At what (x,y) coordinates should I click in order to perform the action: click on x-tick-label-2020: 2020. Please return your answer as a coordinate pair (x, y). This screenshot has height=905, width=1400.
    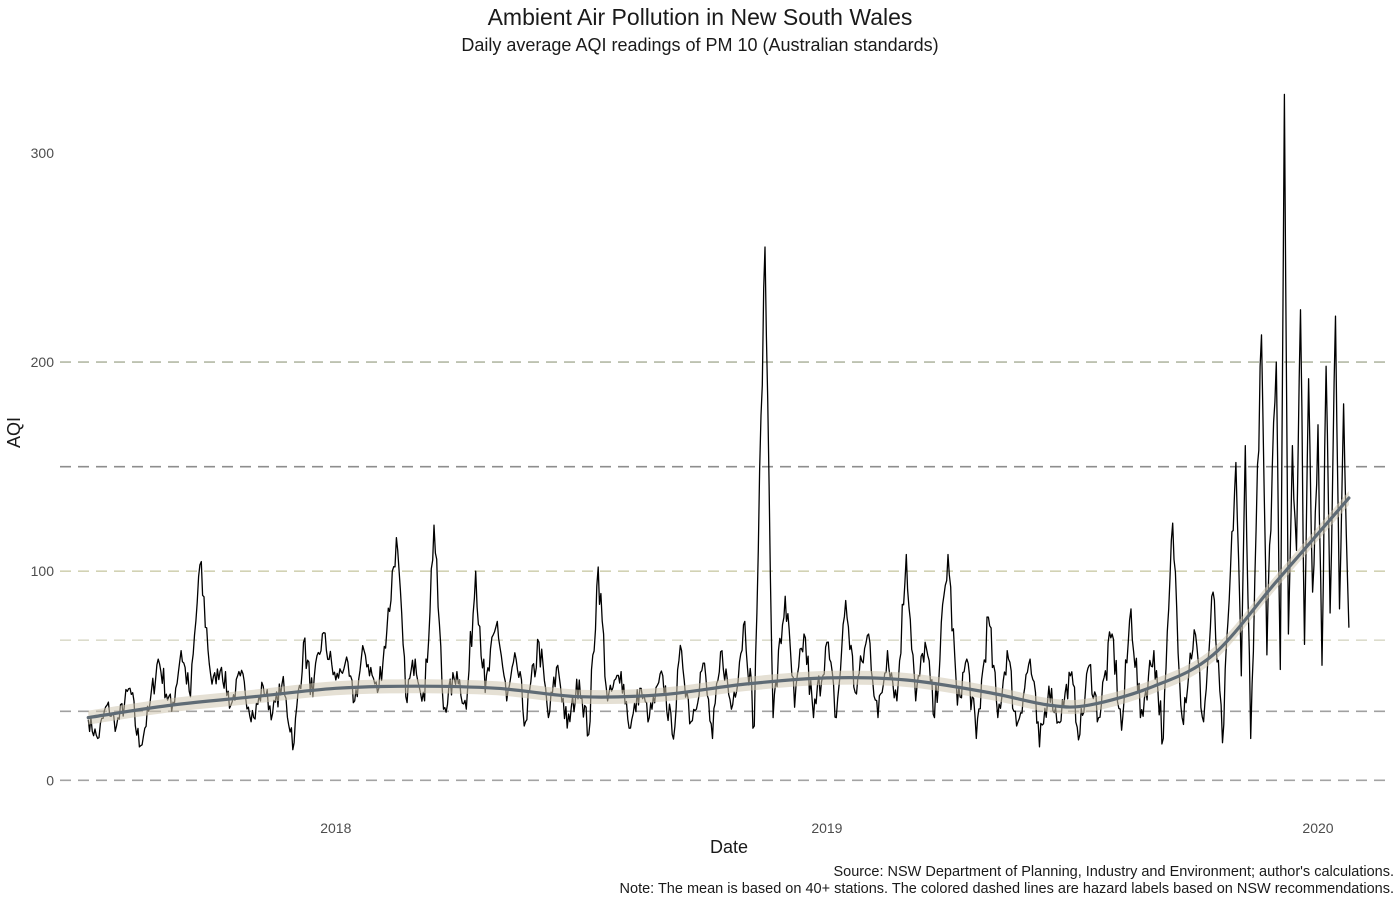
    Looking at the image, I should click on (1317, 828).